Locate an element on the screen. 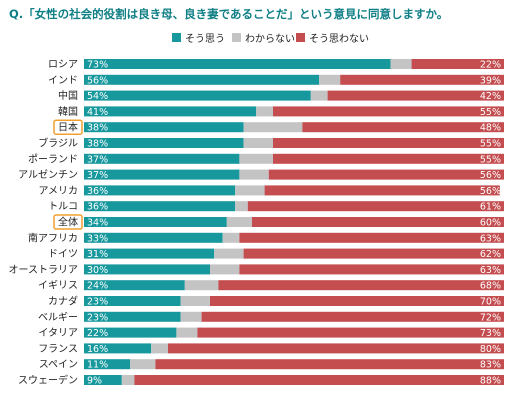  value-label-agree: 16% is located at coordinates (97, 349).